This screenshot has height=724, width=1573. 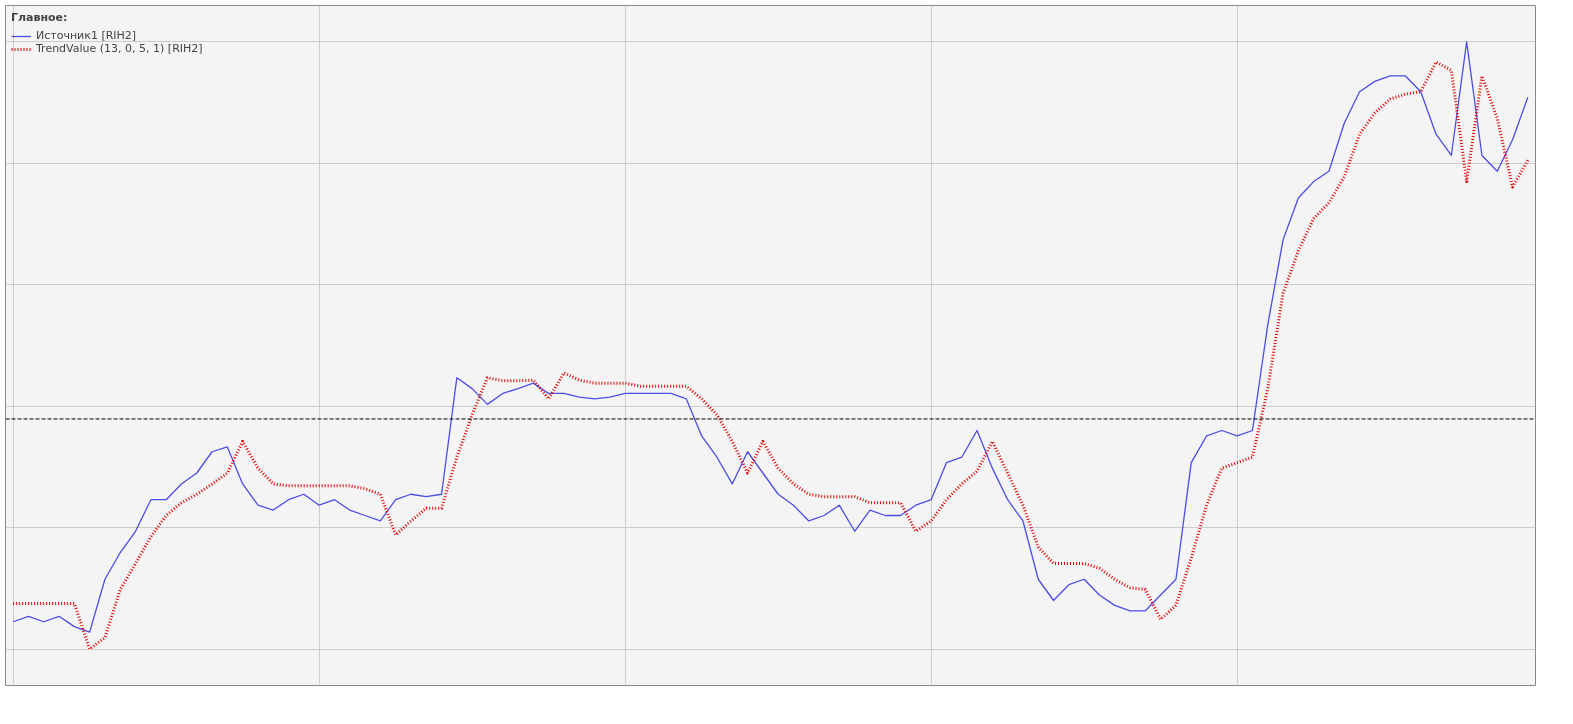 What do you see at coordinates (119, 48) in the screenshot?
I see `legend-label: TrendValue (13, 0, 5, 1) [RIH2]` at bounding box center [119, 48].